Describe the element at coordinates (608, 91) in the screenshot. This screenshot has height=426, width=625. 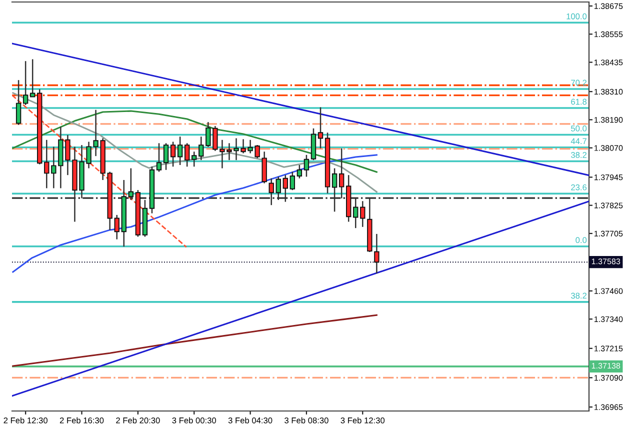
I see `y-tick-label: 1.38310` at that location.